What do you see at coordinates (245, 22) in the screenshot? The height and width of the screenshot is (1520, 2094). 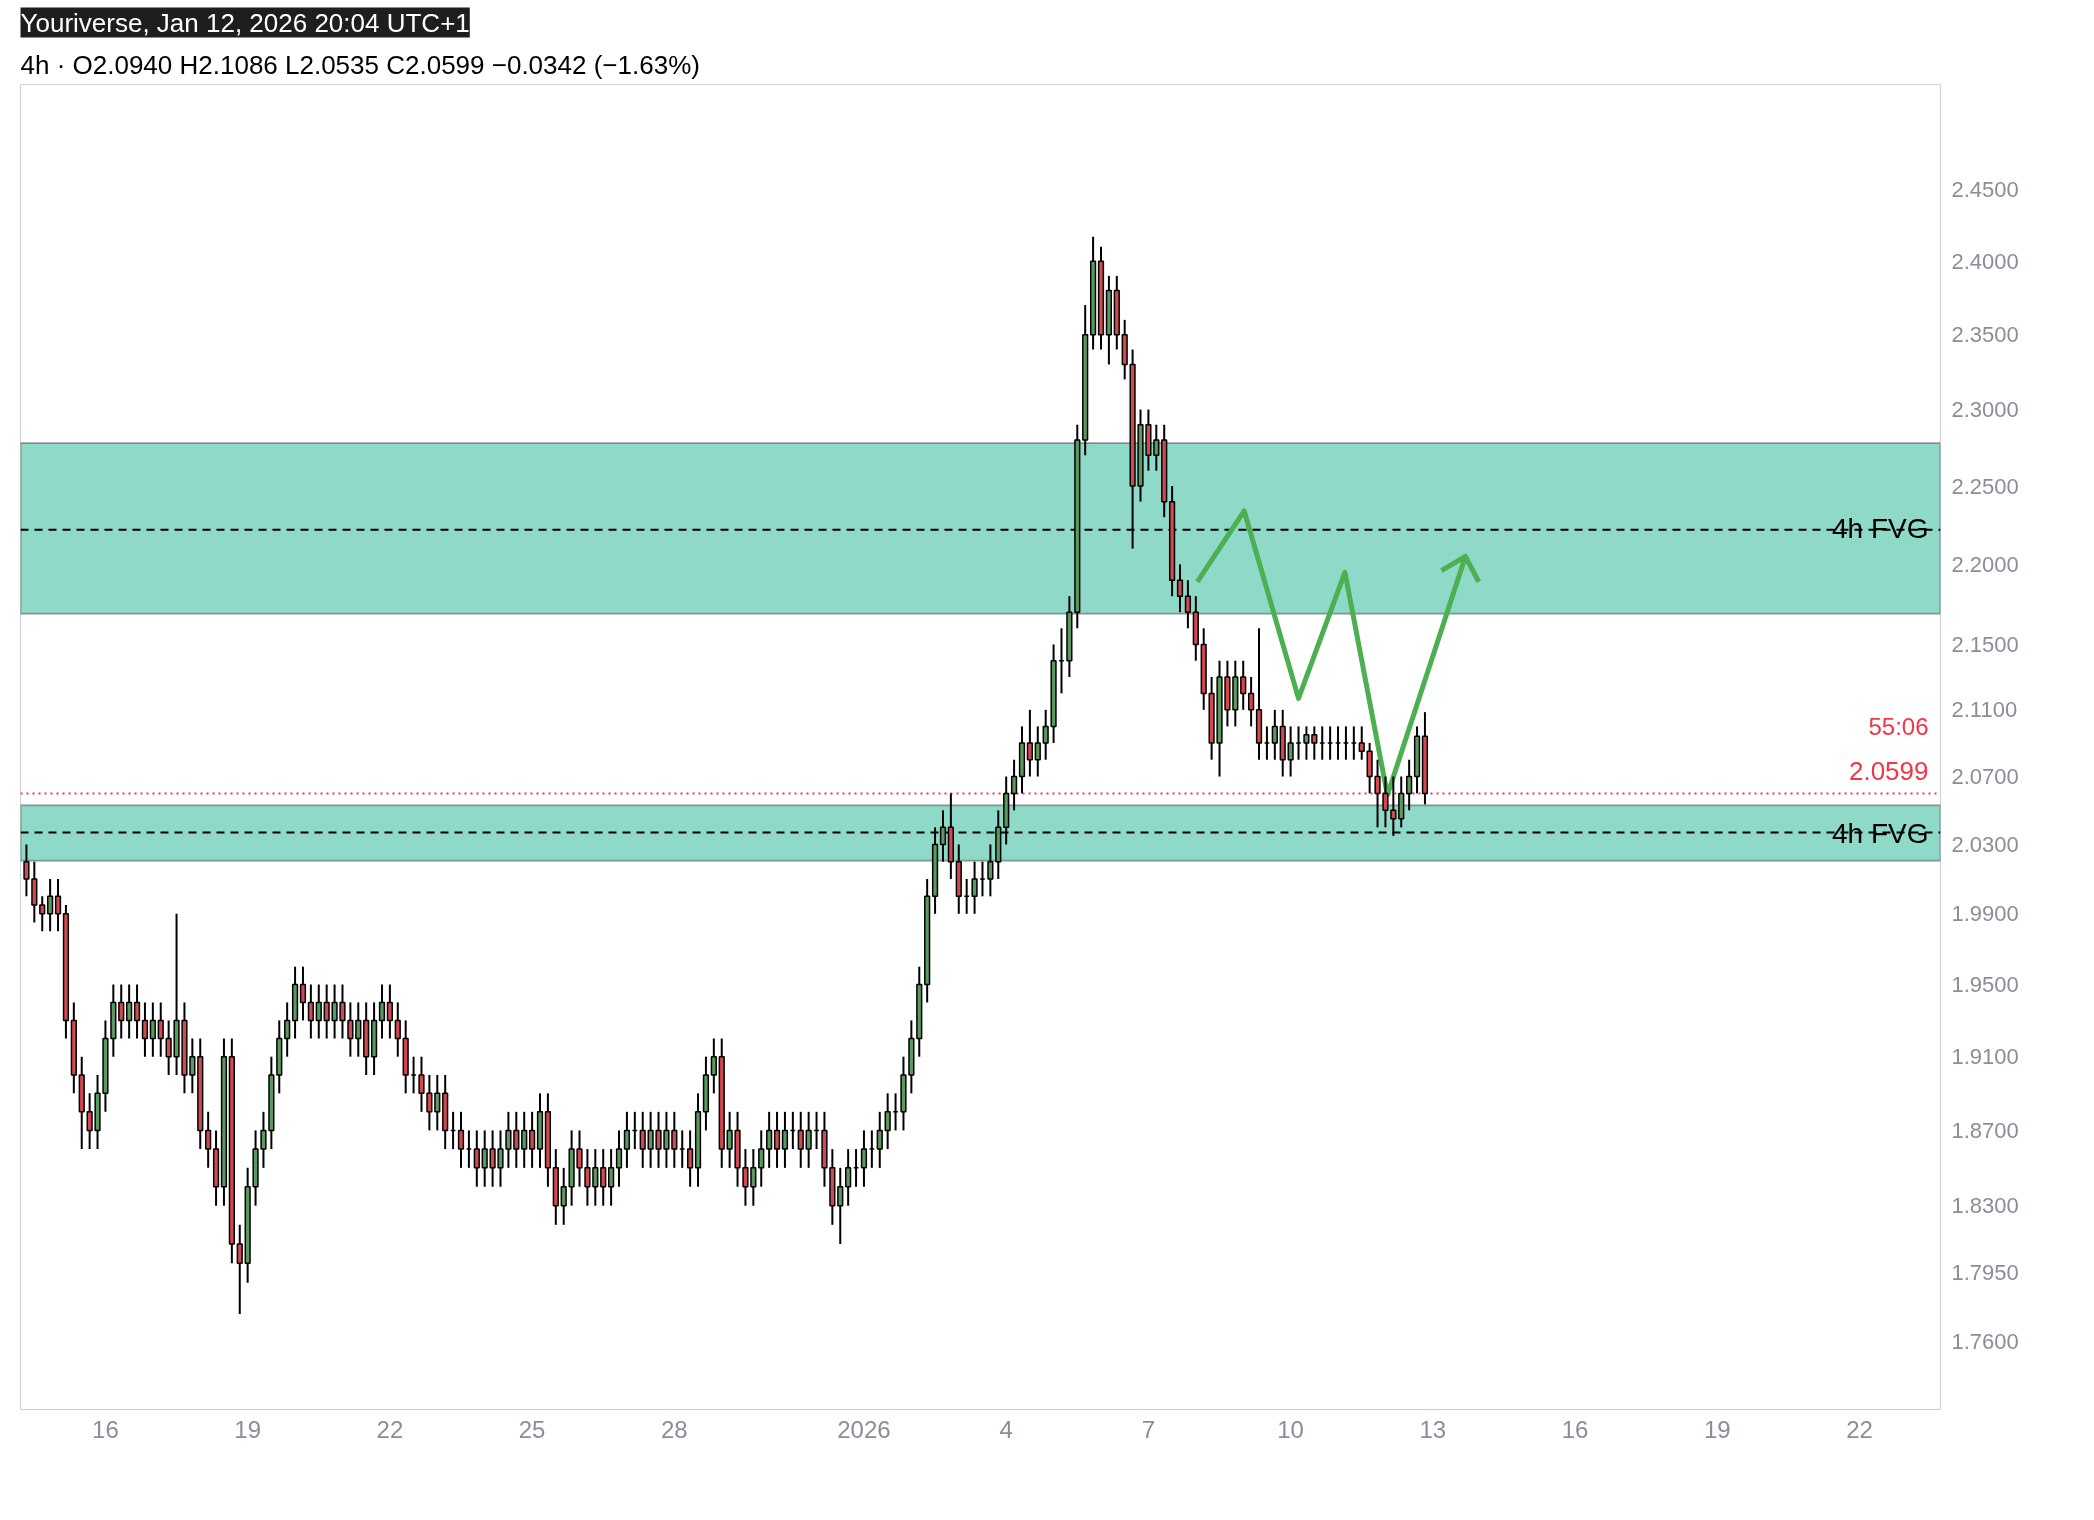 I see `chart-title: Youriverse, Jan 12, 2026 20:04 UTC+1` at bounding box center [245, 22].